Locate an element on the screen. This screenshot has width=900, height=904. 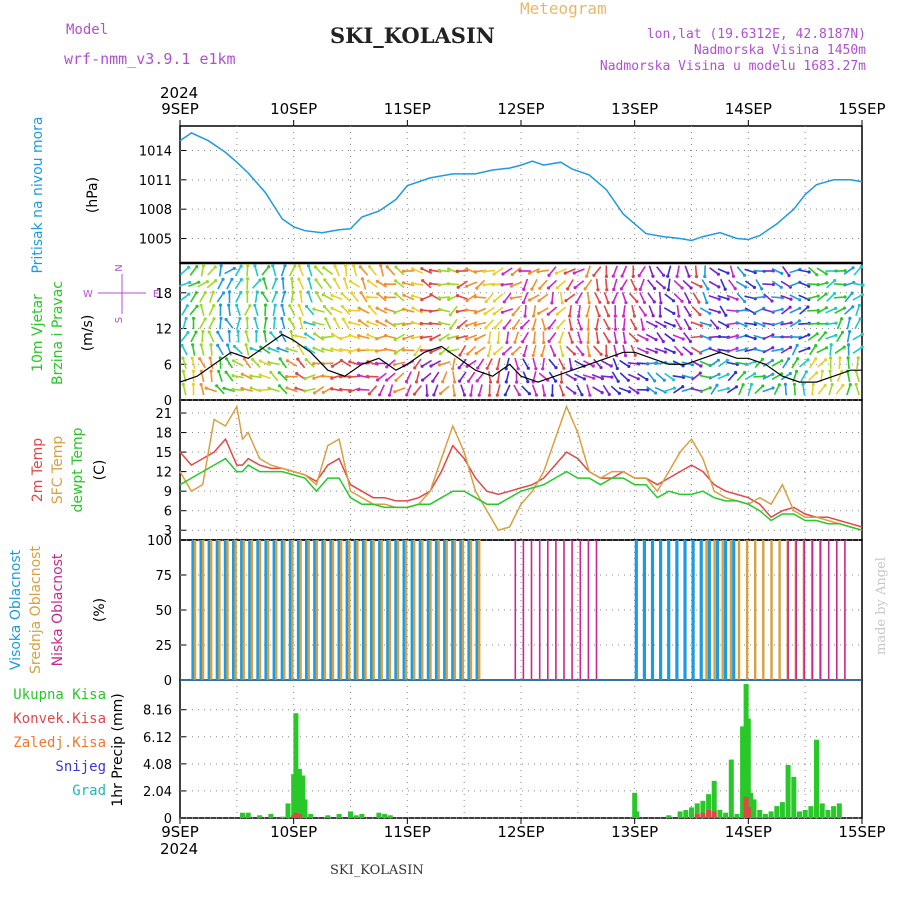
model-label: Model is located at coordinates (87, 30).